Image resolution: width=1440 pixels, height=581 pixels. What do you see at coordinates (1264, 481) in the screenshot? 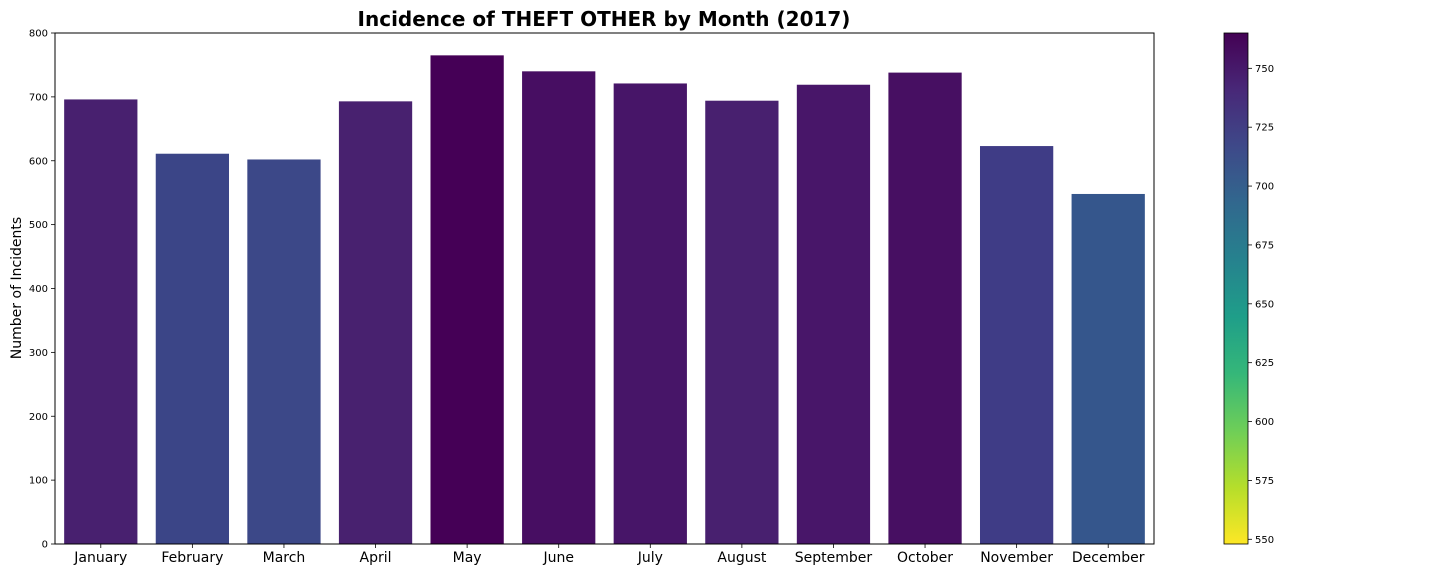
I see `colorbar-tick-label: 575` at bounding box center [1264, 481].